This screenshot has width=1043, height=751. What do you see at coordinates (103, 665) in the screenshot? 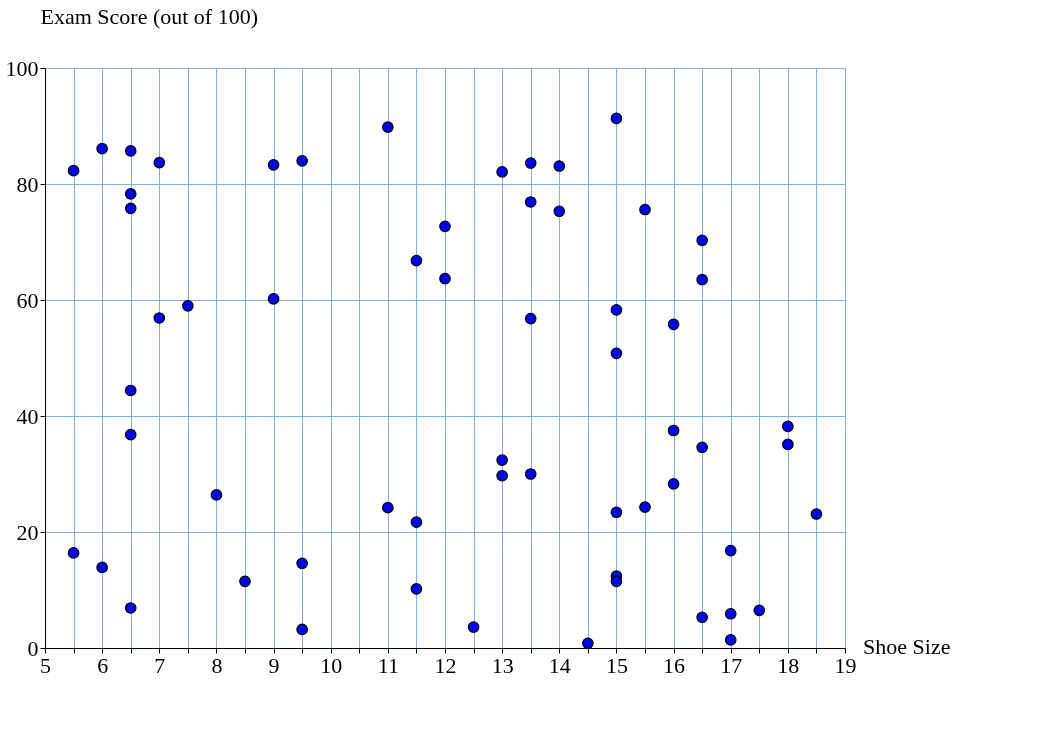
I see `x-tick-label: 6` at bounding box center [103, 665].